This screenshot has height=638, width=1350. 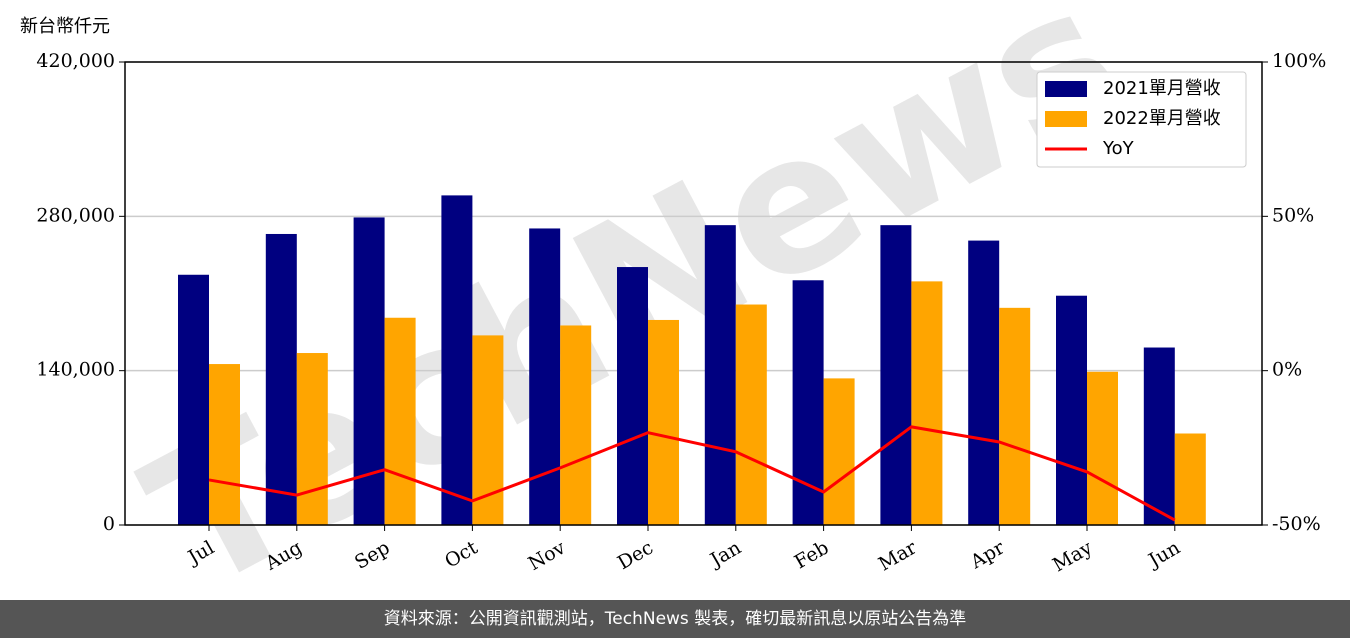 What do you see at coordinates (1163, 555) in the screenshot?
I see `x-tick-label: Jun` at bounding box center [1163, 555].